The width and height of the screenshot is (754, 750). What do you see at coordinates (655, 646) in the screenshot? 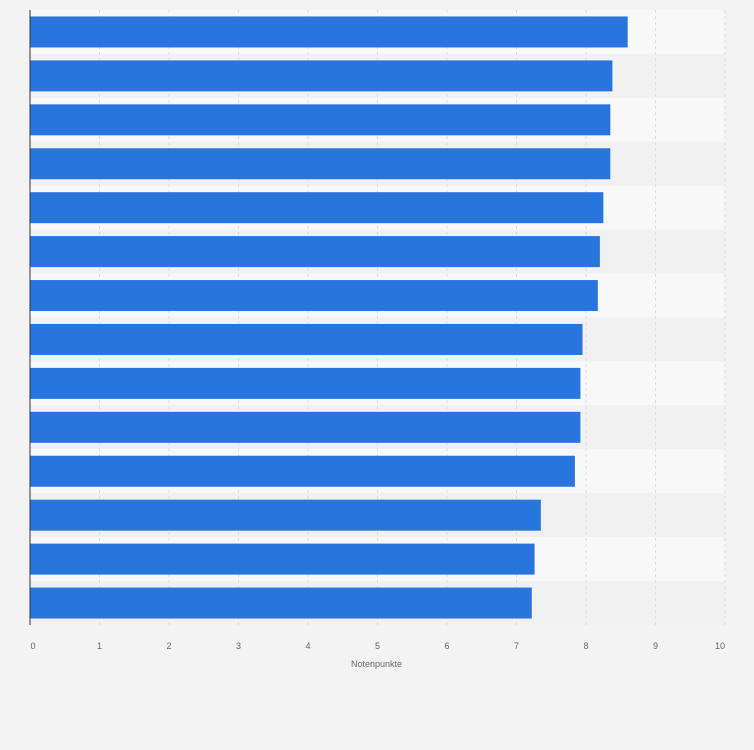
I see `x-tick-label: 9` at bounding box center [655, 646].